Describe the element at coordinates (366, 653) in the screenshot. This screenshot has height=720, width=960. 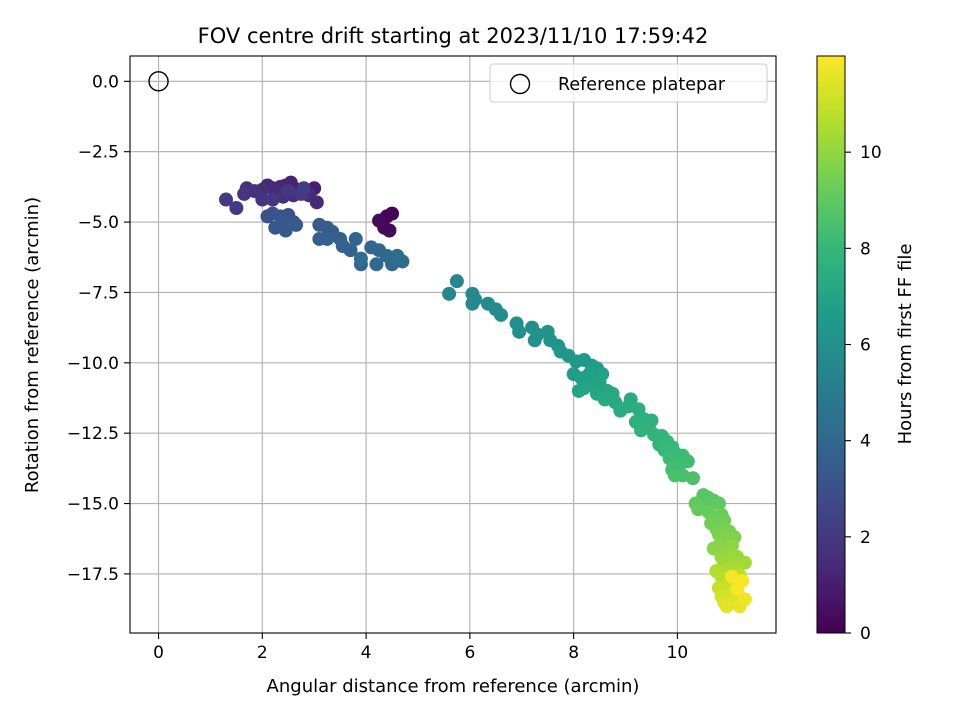
I see `x-tick-label: 4` at that location.